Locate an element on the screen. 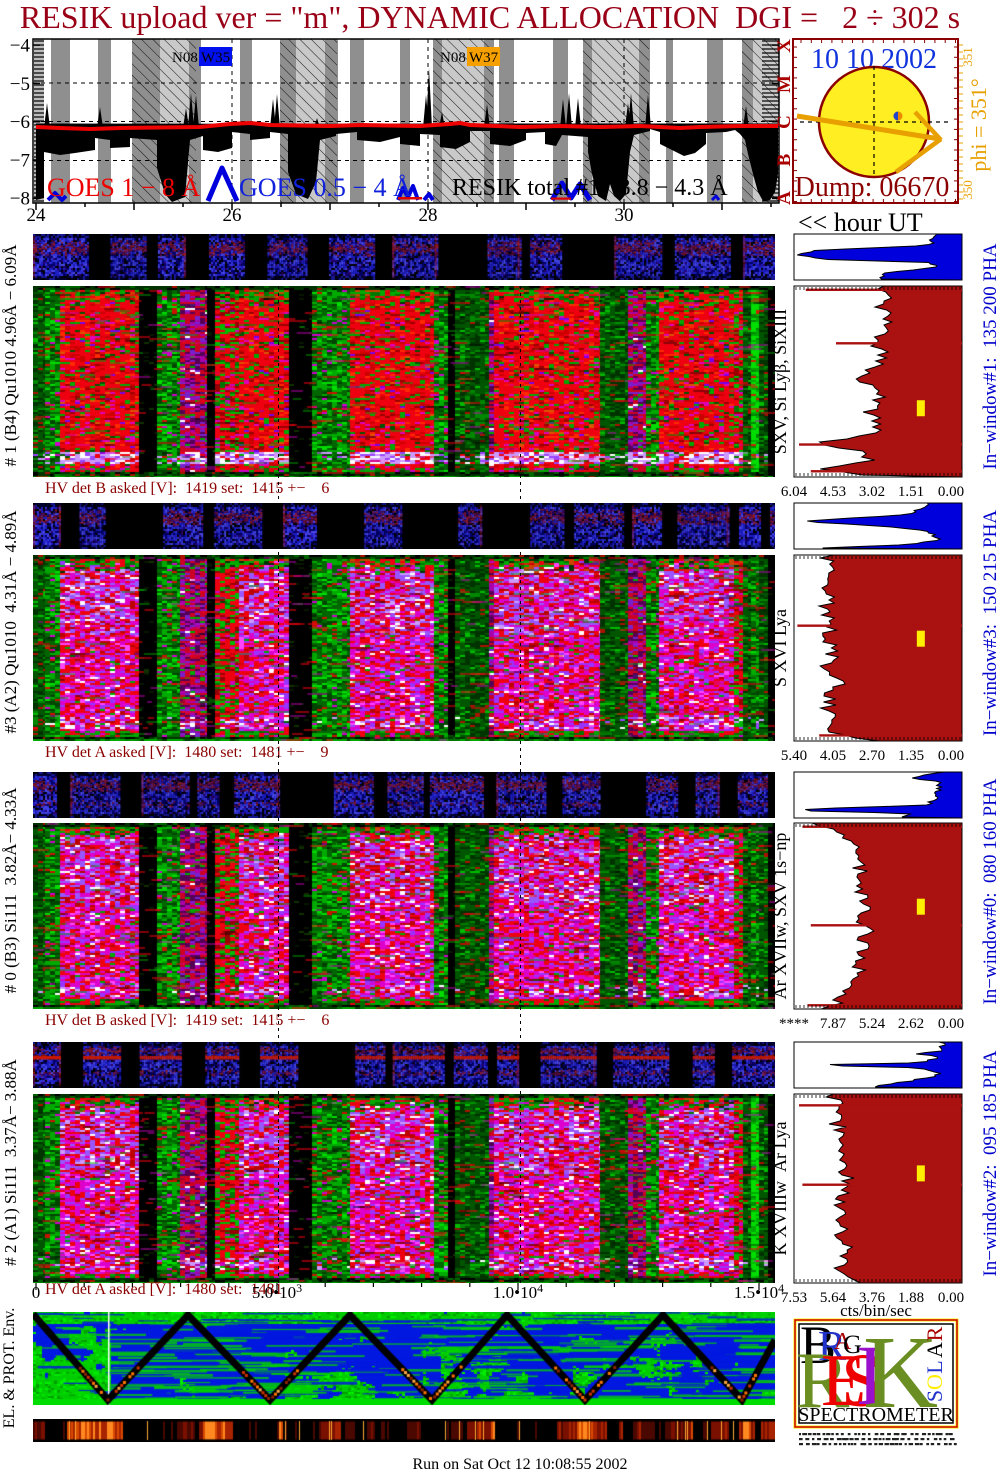 This screenshot has width=1004, height=1477. svg-text: C is located at coordinates (784, 122).